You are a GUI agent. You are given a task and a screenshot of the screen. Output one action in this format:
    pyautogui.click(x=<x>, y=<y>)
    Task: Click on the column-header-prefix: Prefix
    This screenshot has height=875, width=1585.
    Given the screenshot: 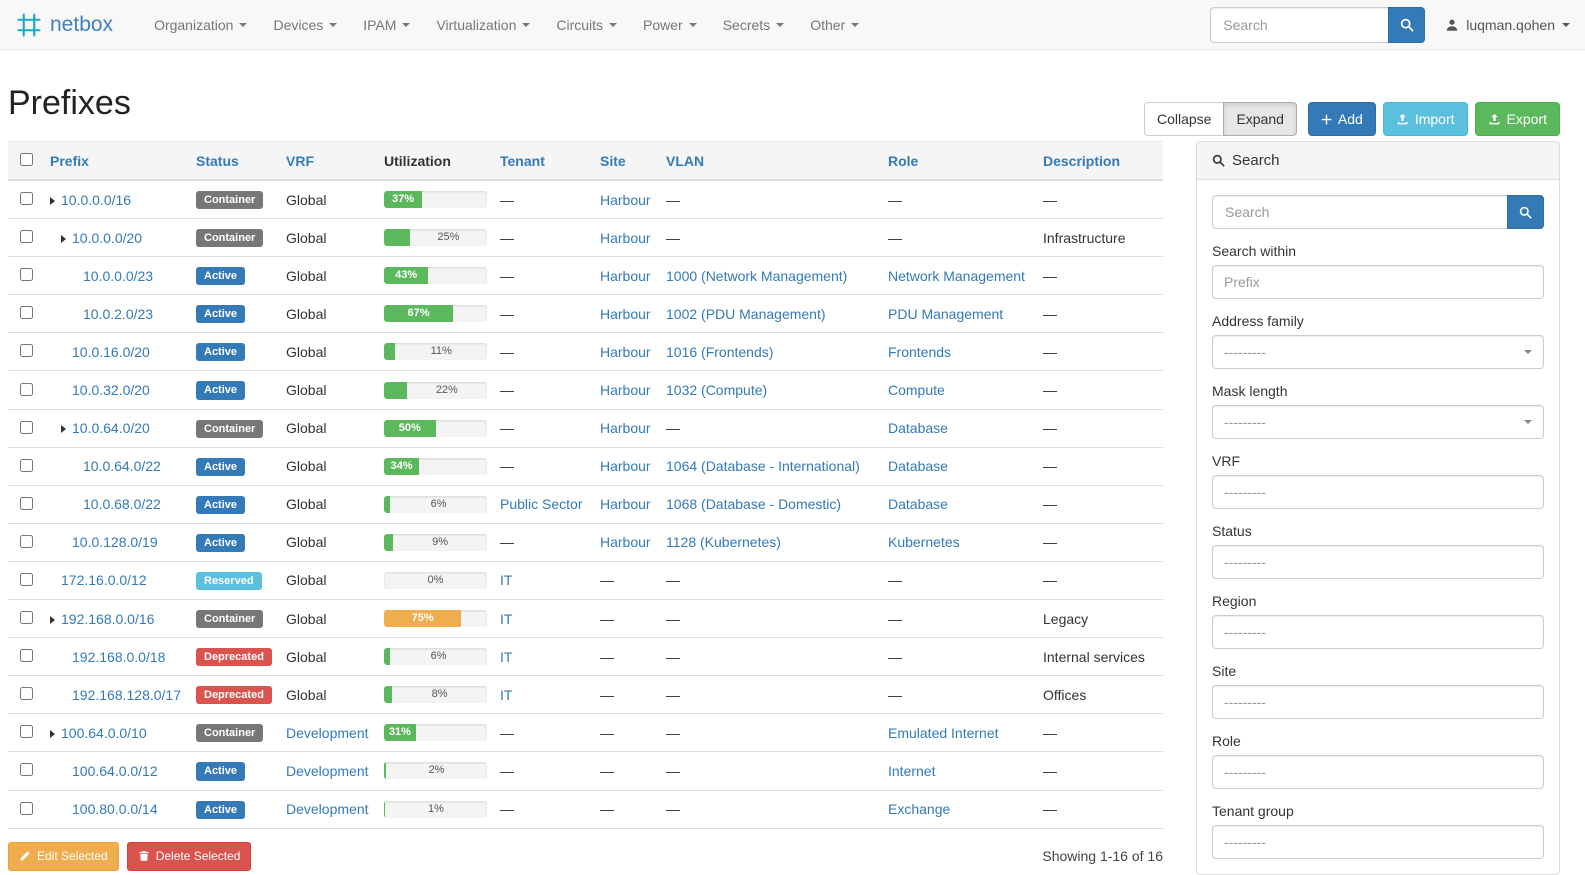 What is the action you would take?
    pyautogui.click(x=115, y=161)
    